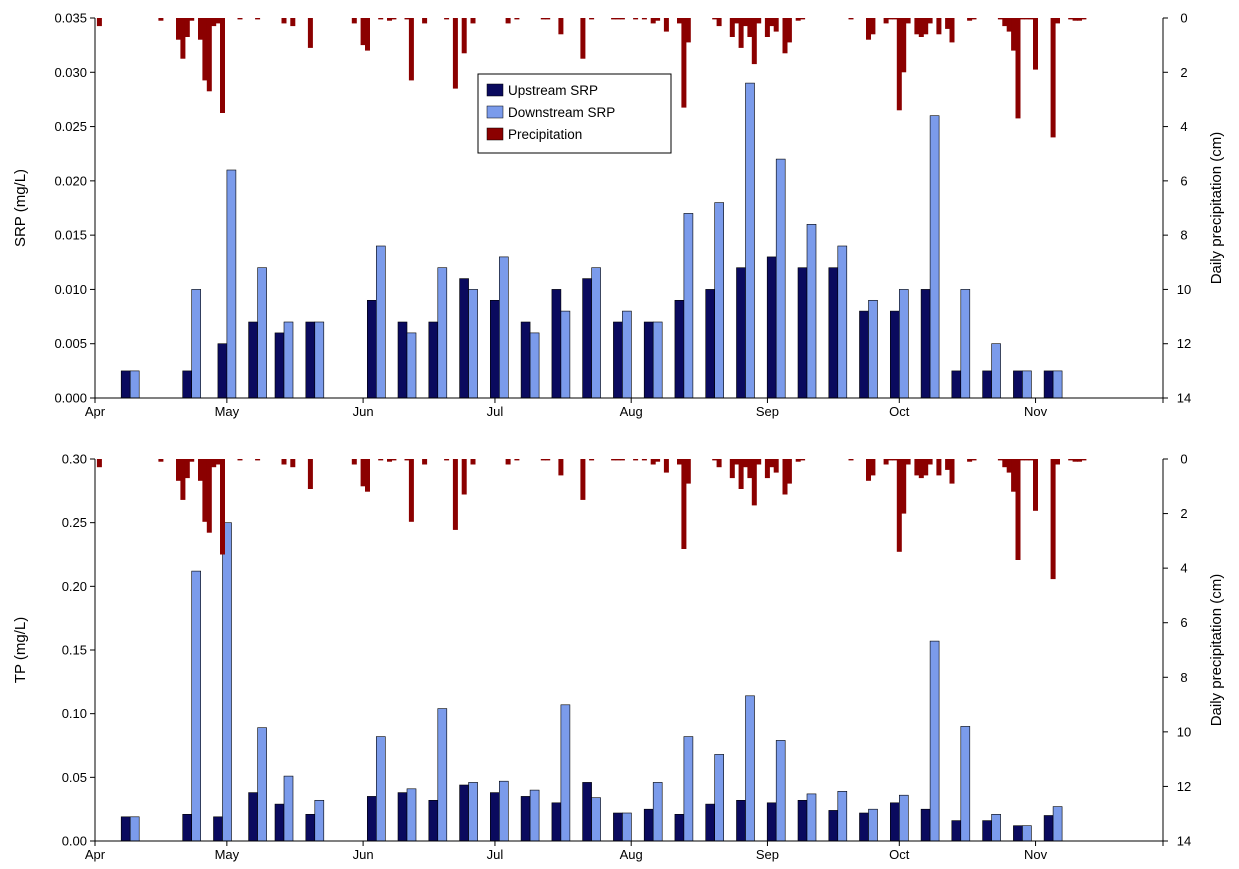  I want to click on tp-y-tick-label: 0.20, so click(74, 586).